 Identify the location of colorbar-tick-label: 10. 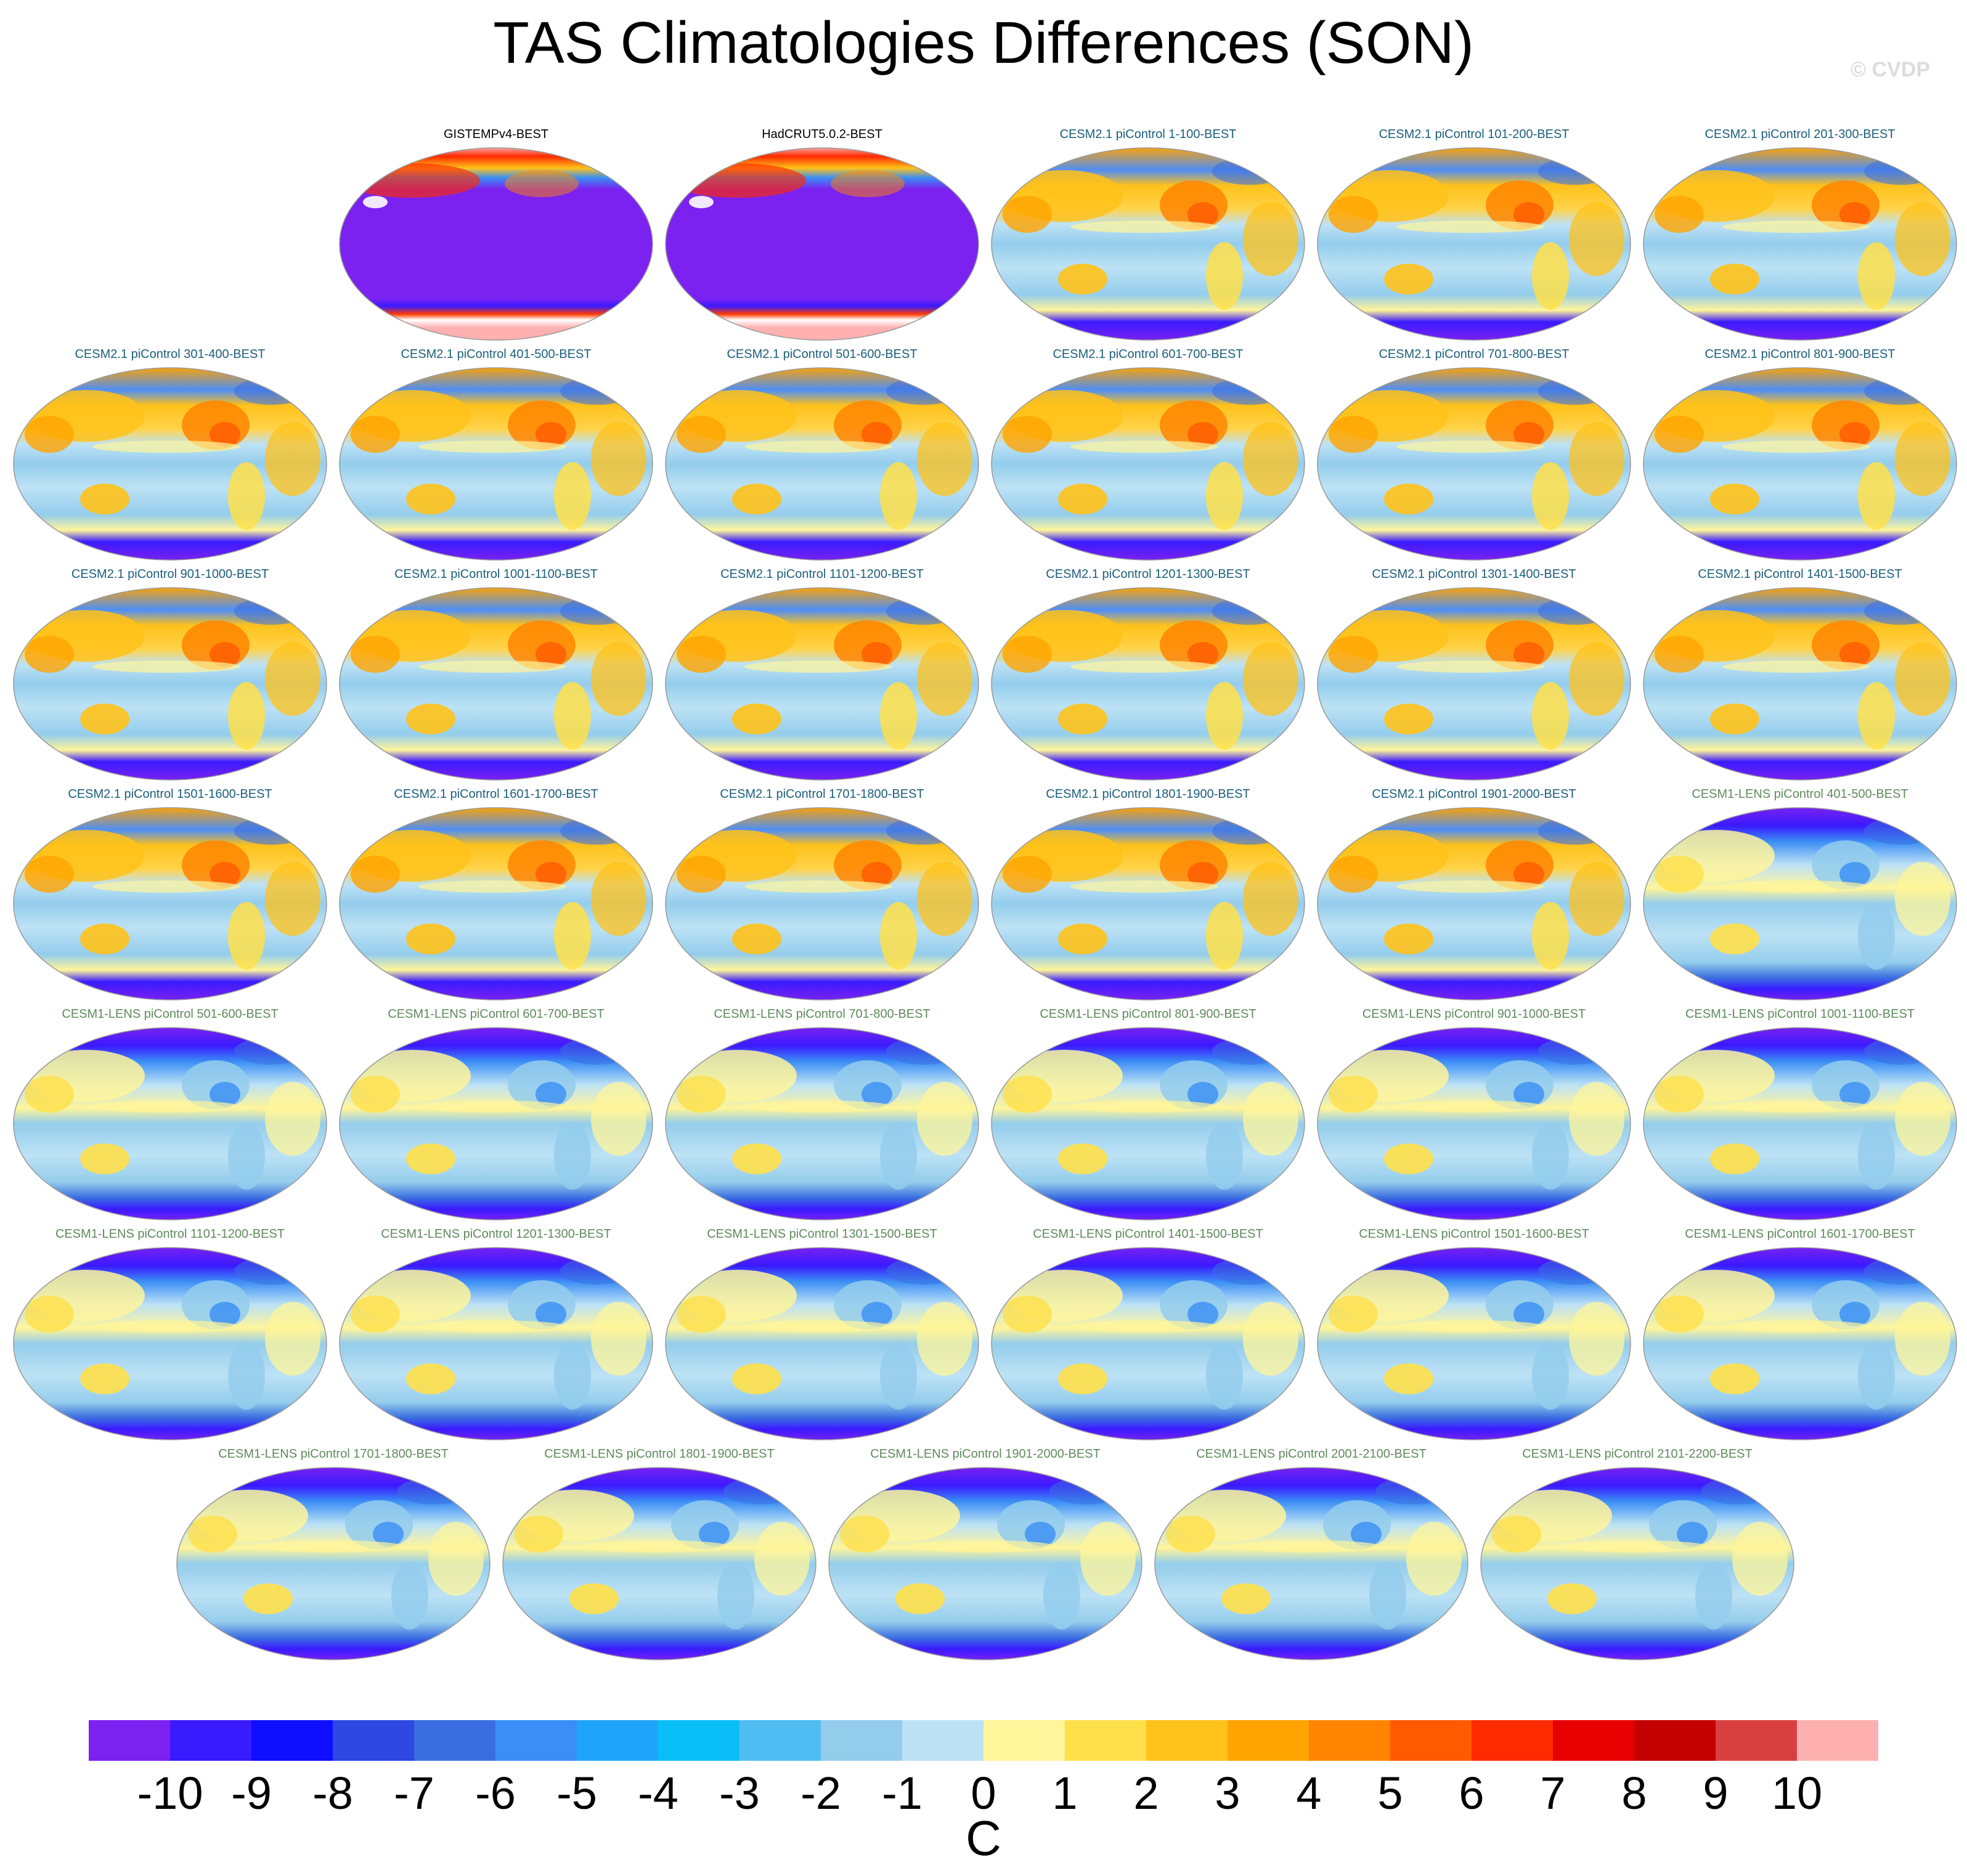
(1797, 1793).